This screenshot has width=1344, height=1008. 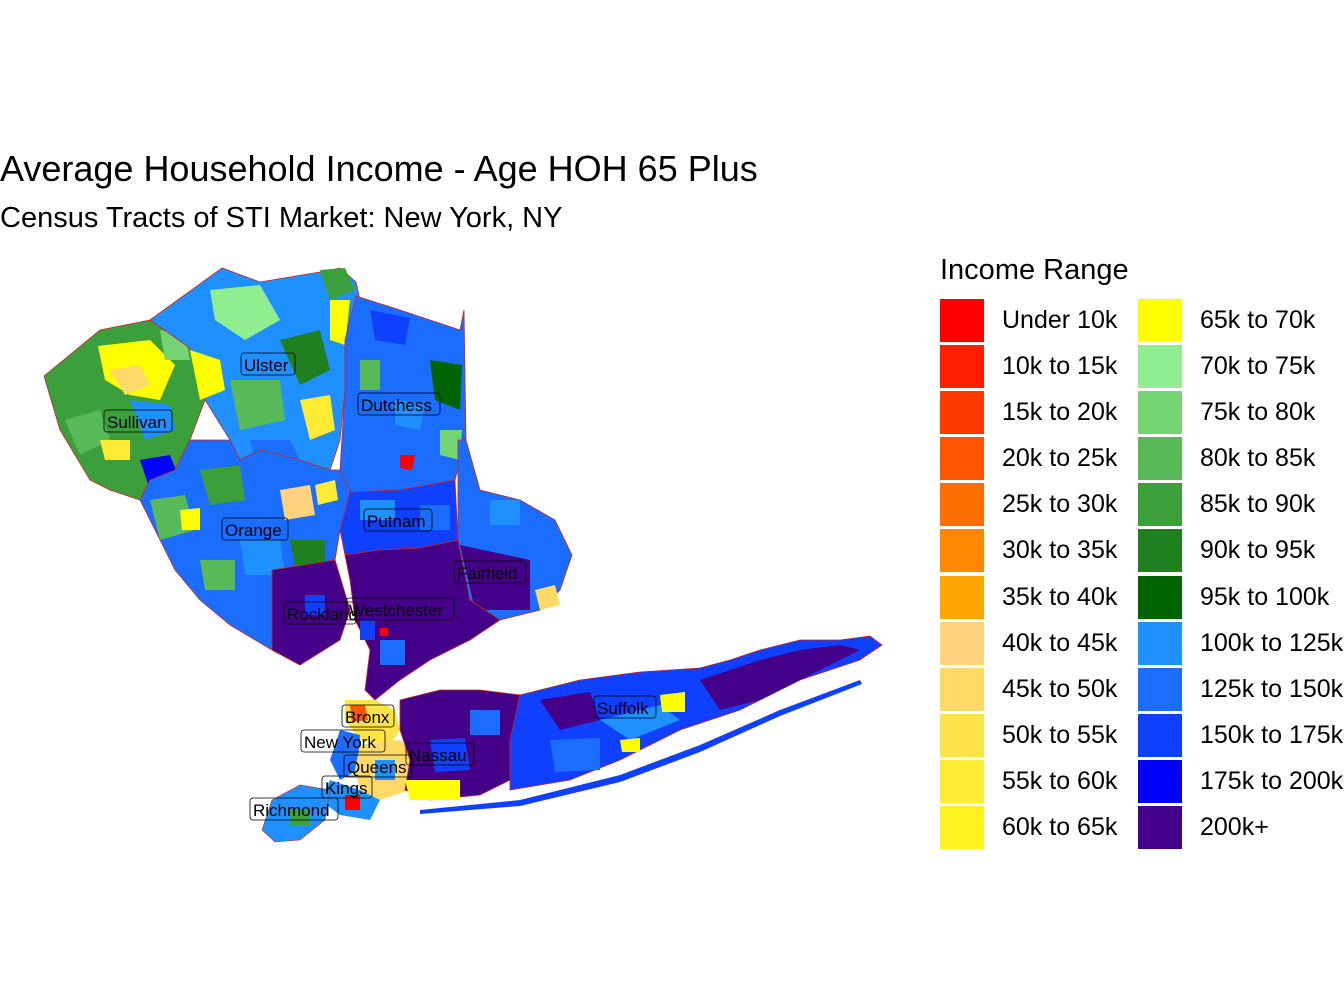 I want to click on legend-label: Under 10k, so click(x=1060, y=320).